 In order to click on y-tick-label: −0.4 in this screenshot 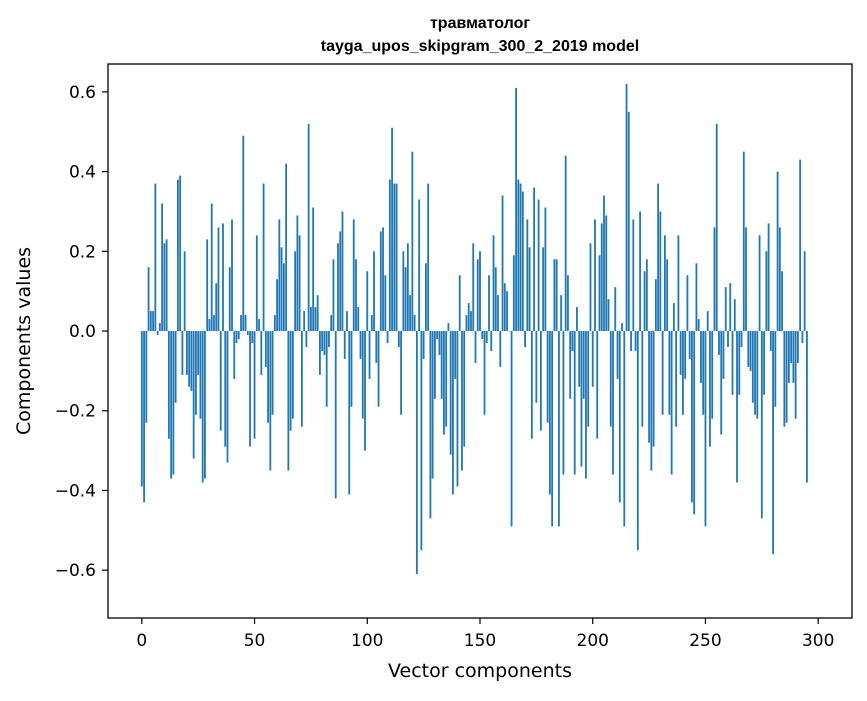, I will do `click(75, 491)`.